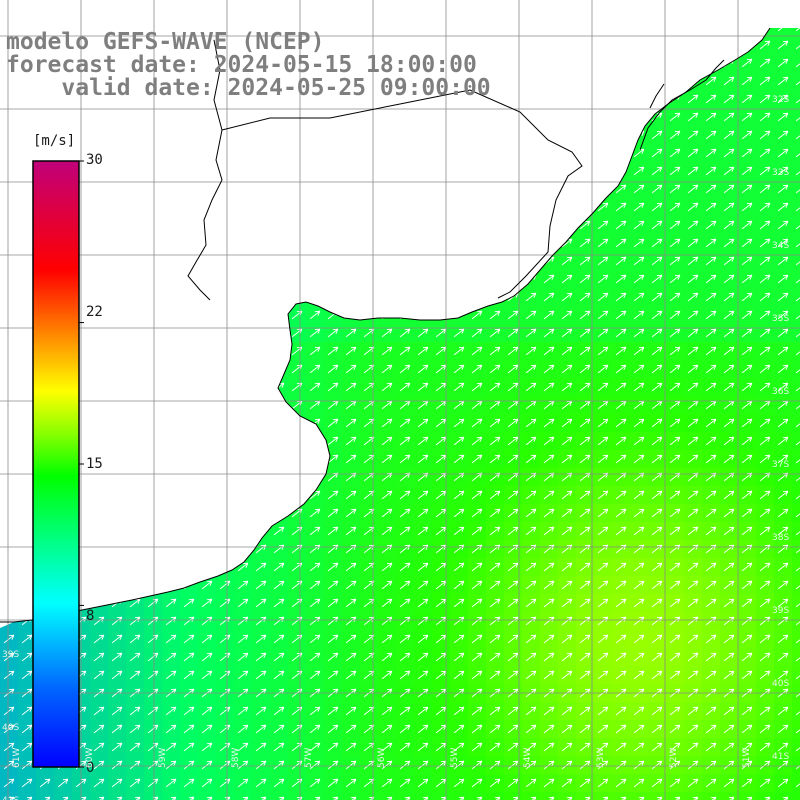 The height and width of the screenshot is (800, 800). What do you see at coordinates (781, 100) in the screenshot?
I see `latitude-label: 32S` at bounding box center [781, 100].